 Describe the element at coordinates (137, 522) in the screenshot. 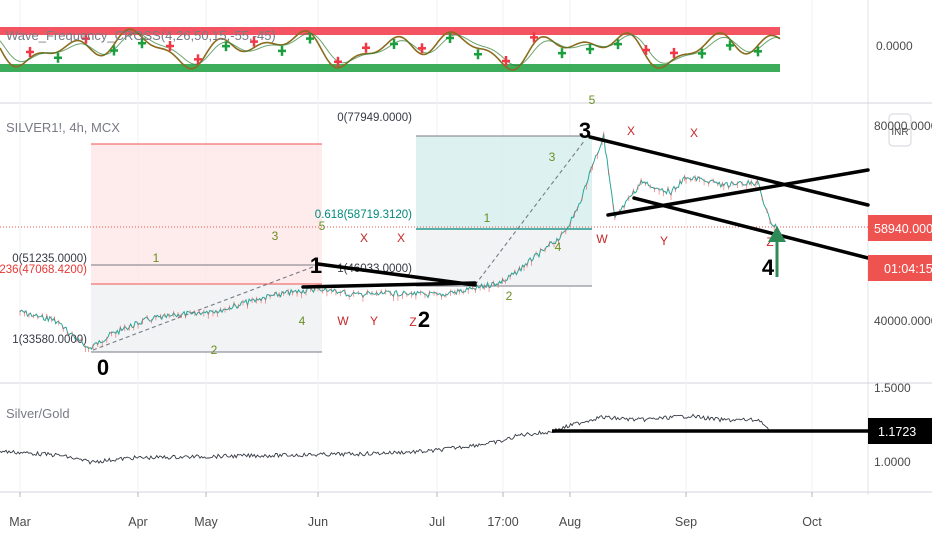

I see `time-tick-label: Apr` at that location.